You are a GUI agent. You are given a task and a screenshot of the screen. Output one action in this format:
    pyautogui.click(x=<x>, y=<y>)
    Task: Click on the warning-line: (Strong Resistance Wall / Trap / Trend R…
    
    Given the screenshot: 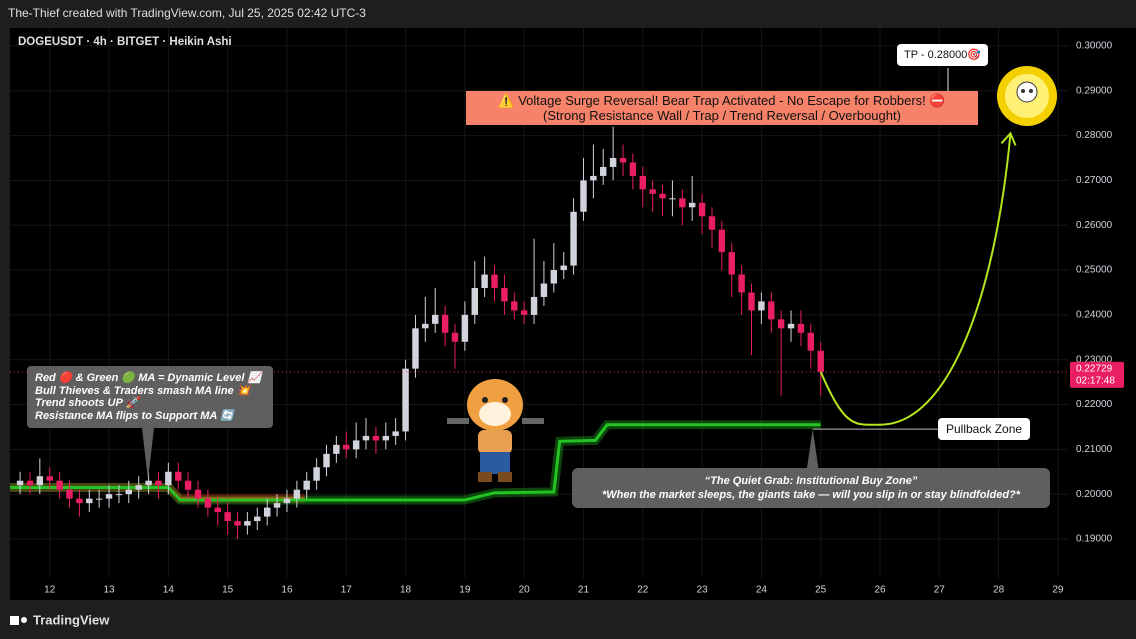 What is the action you would take?
    pyautogui.click(x=722, y=115)
    